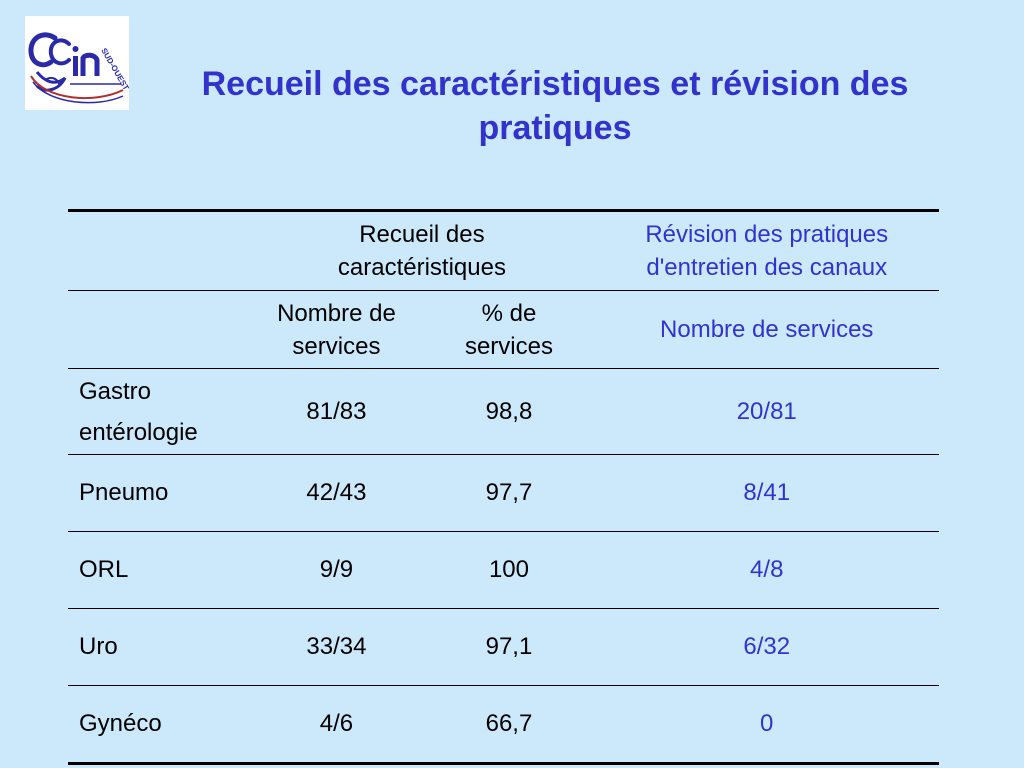 The image size is (1024, 768). Describe the element at coordinates (766, 411) in the screenshot. I see `revision-cell: 20/81` at that location.